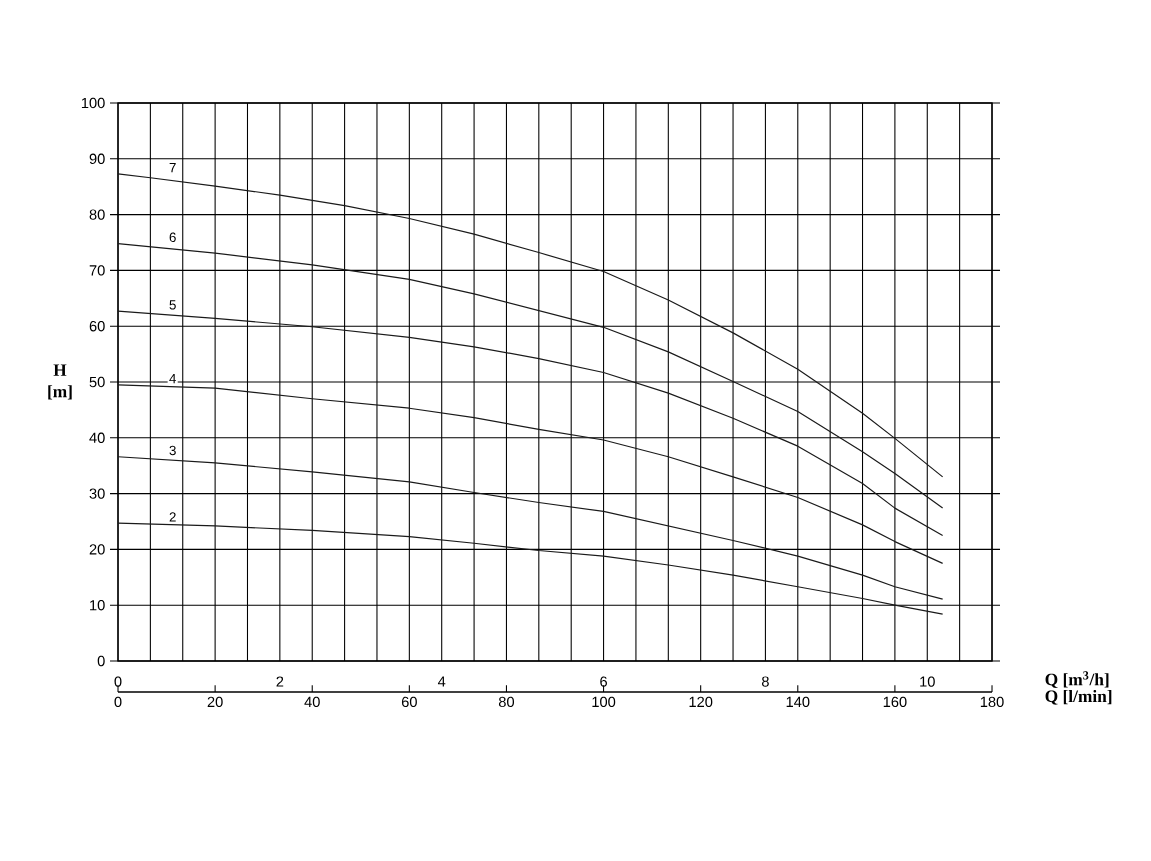 The width and height of the screenshot is (1151, 861). Describe the element at coordinates (97, 382) in the screenshot. I see `y-tick-label: 50` at that location.